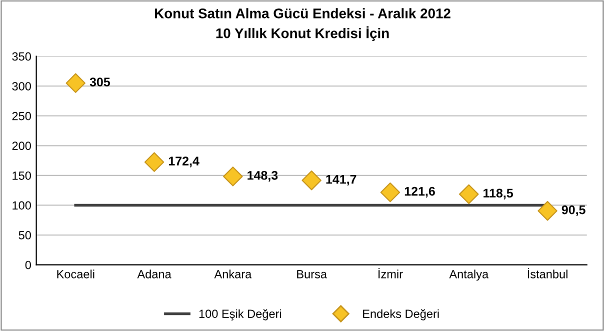  Describe the element at coordinates (184, 162) in the screenshot. I see `data-label: 172,4` at that location.